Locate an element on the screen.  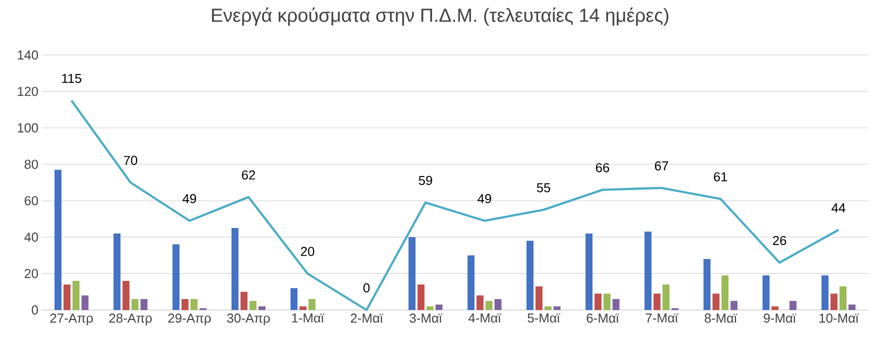
x-tick-label: 2-Μαϊ is located at coordinates (367, 318).